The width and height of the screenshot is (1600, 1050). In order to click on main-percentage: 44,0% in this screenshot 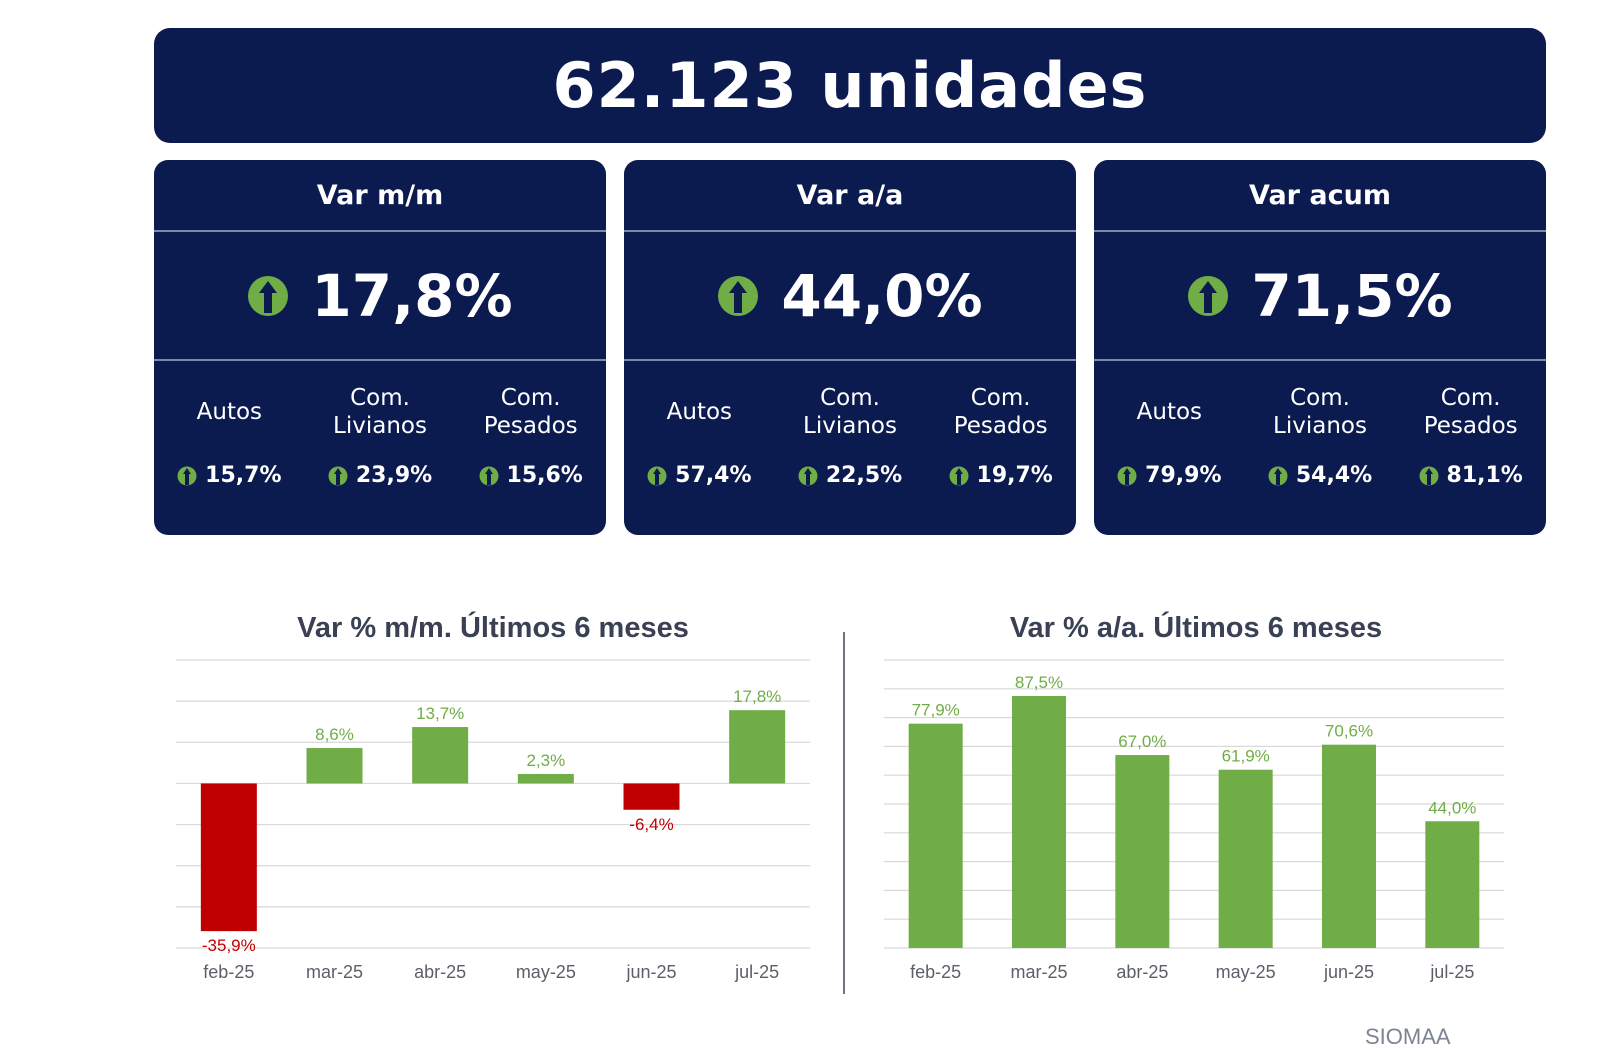, I will do `click(882, 295)`.